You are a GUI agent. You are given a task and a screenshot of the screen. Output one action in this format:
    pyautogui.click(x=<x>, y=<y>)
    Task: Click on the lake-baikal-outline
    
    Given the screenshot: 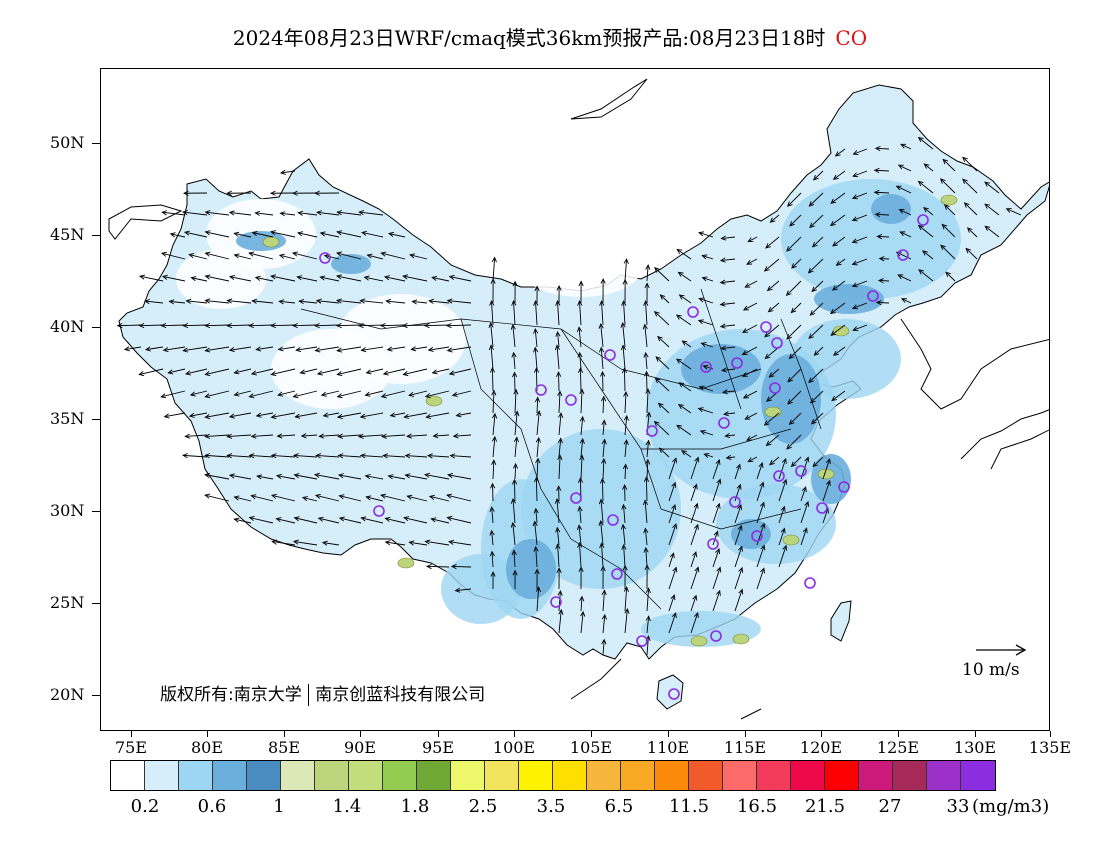 What is the action you would take?
    pyautogui.click(x=609, y=99)
    